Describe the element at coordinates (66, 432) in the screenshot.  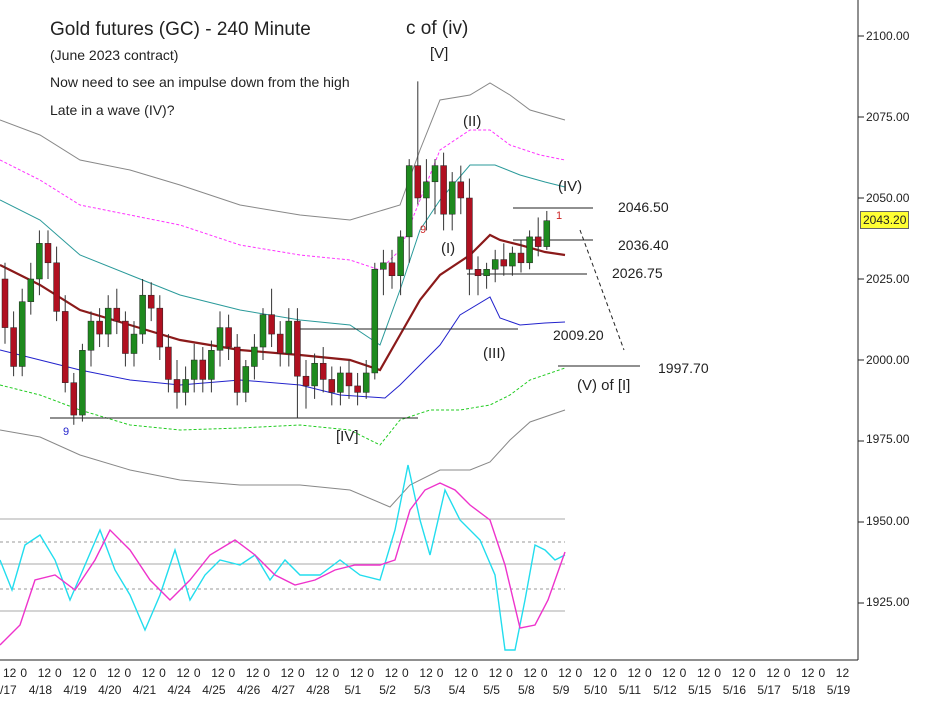
I see `count-9-blue: 9` at that location.